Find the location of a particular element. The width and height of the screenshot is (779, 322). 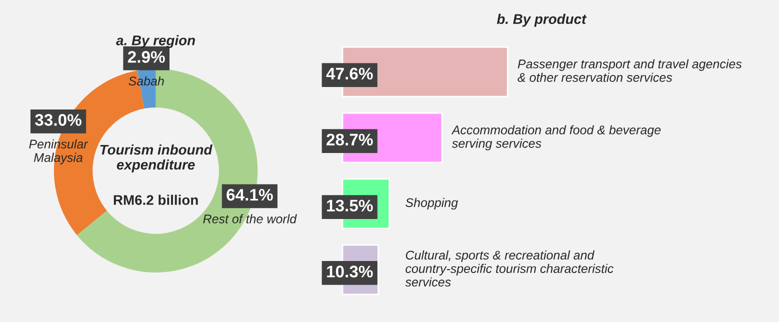

data-label: 2.9% is located at coordinates (146, 57).